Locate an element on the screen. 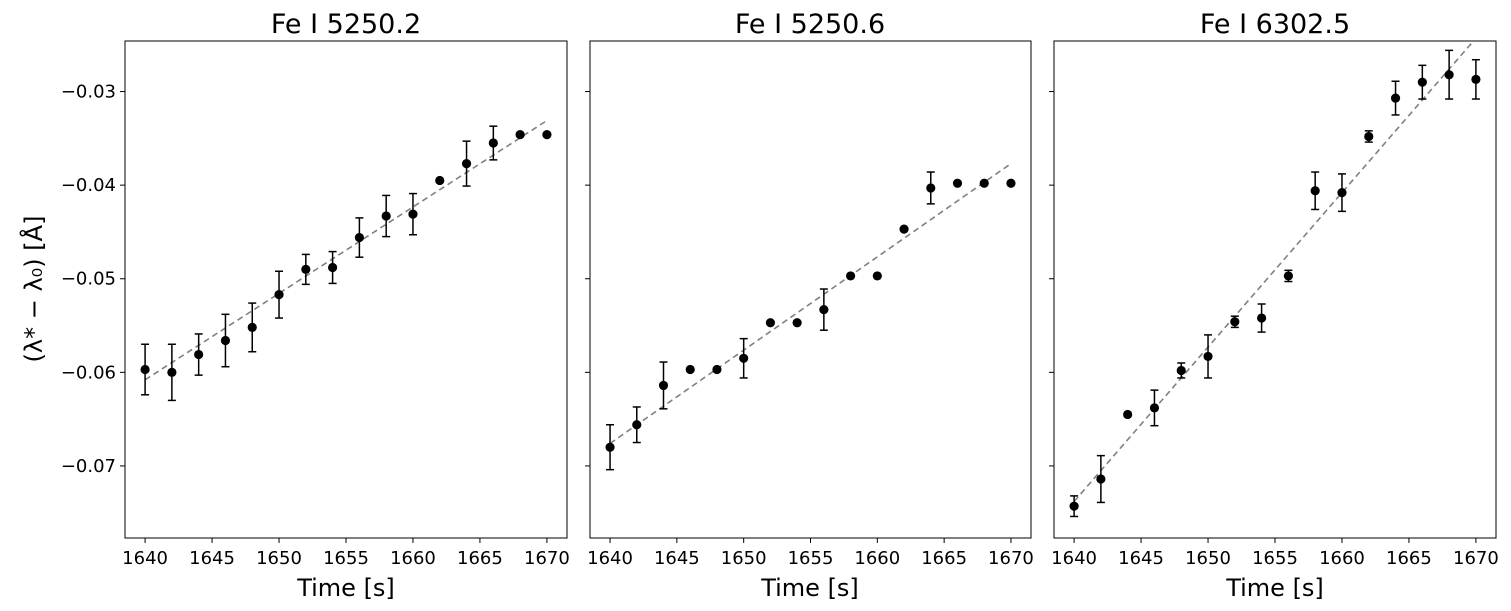 This screenshot has width=1511, height=611. panel-title: Fe I 5250.2 is located at coordinates (346, 24).